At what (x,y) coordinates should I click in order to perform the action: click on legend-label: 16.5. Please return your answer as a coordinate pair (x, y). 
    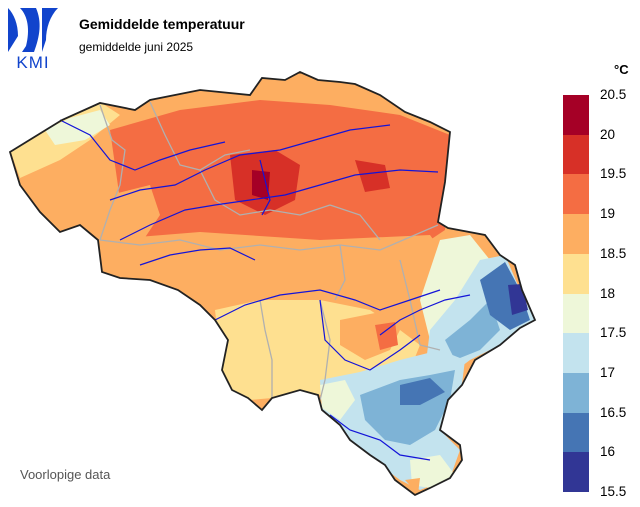
    Looking at the image, I should click on (613, 412).